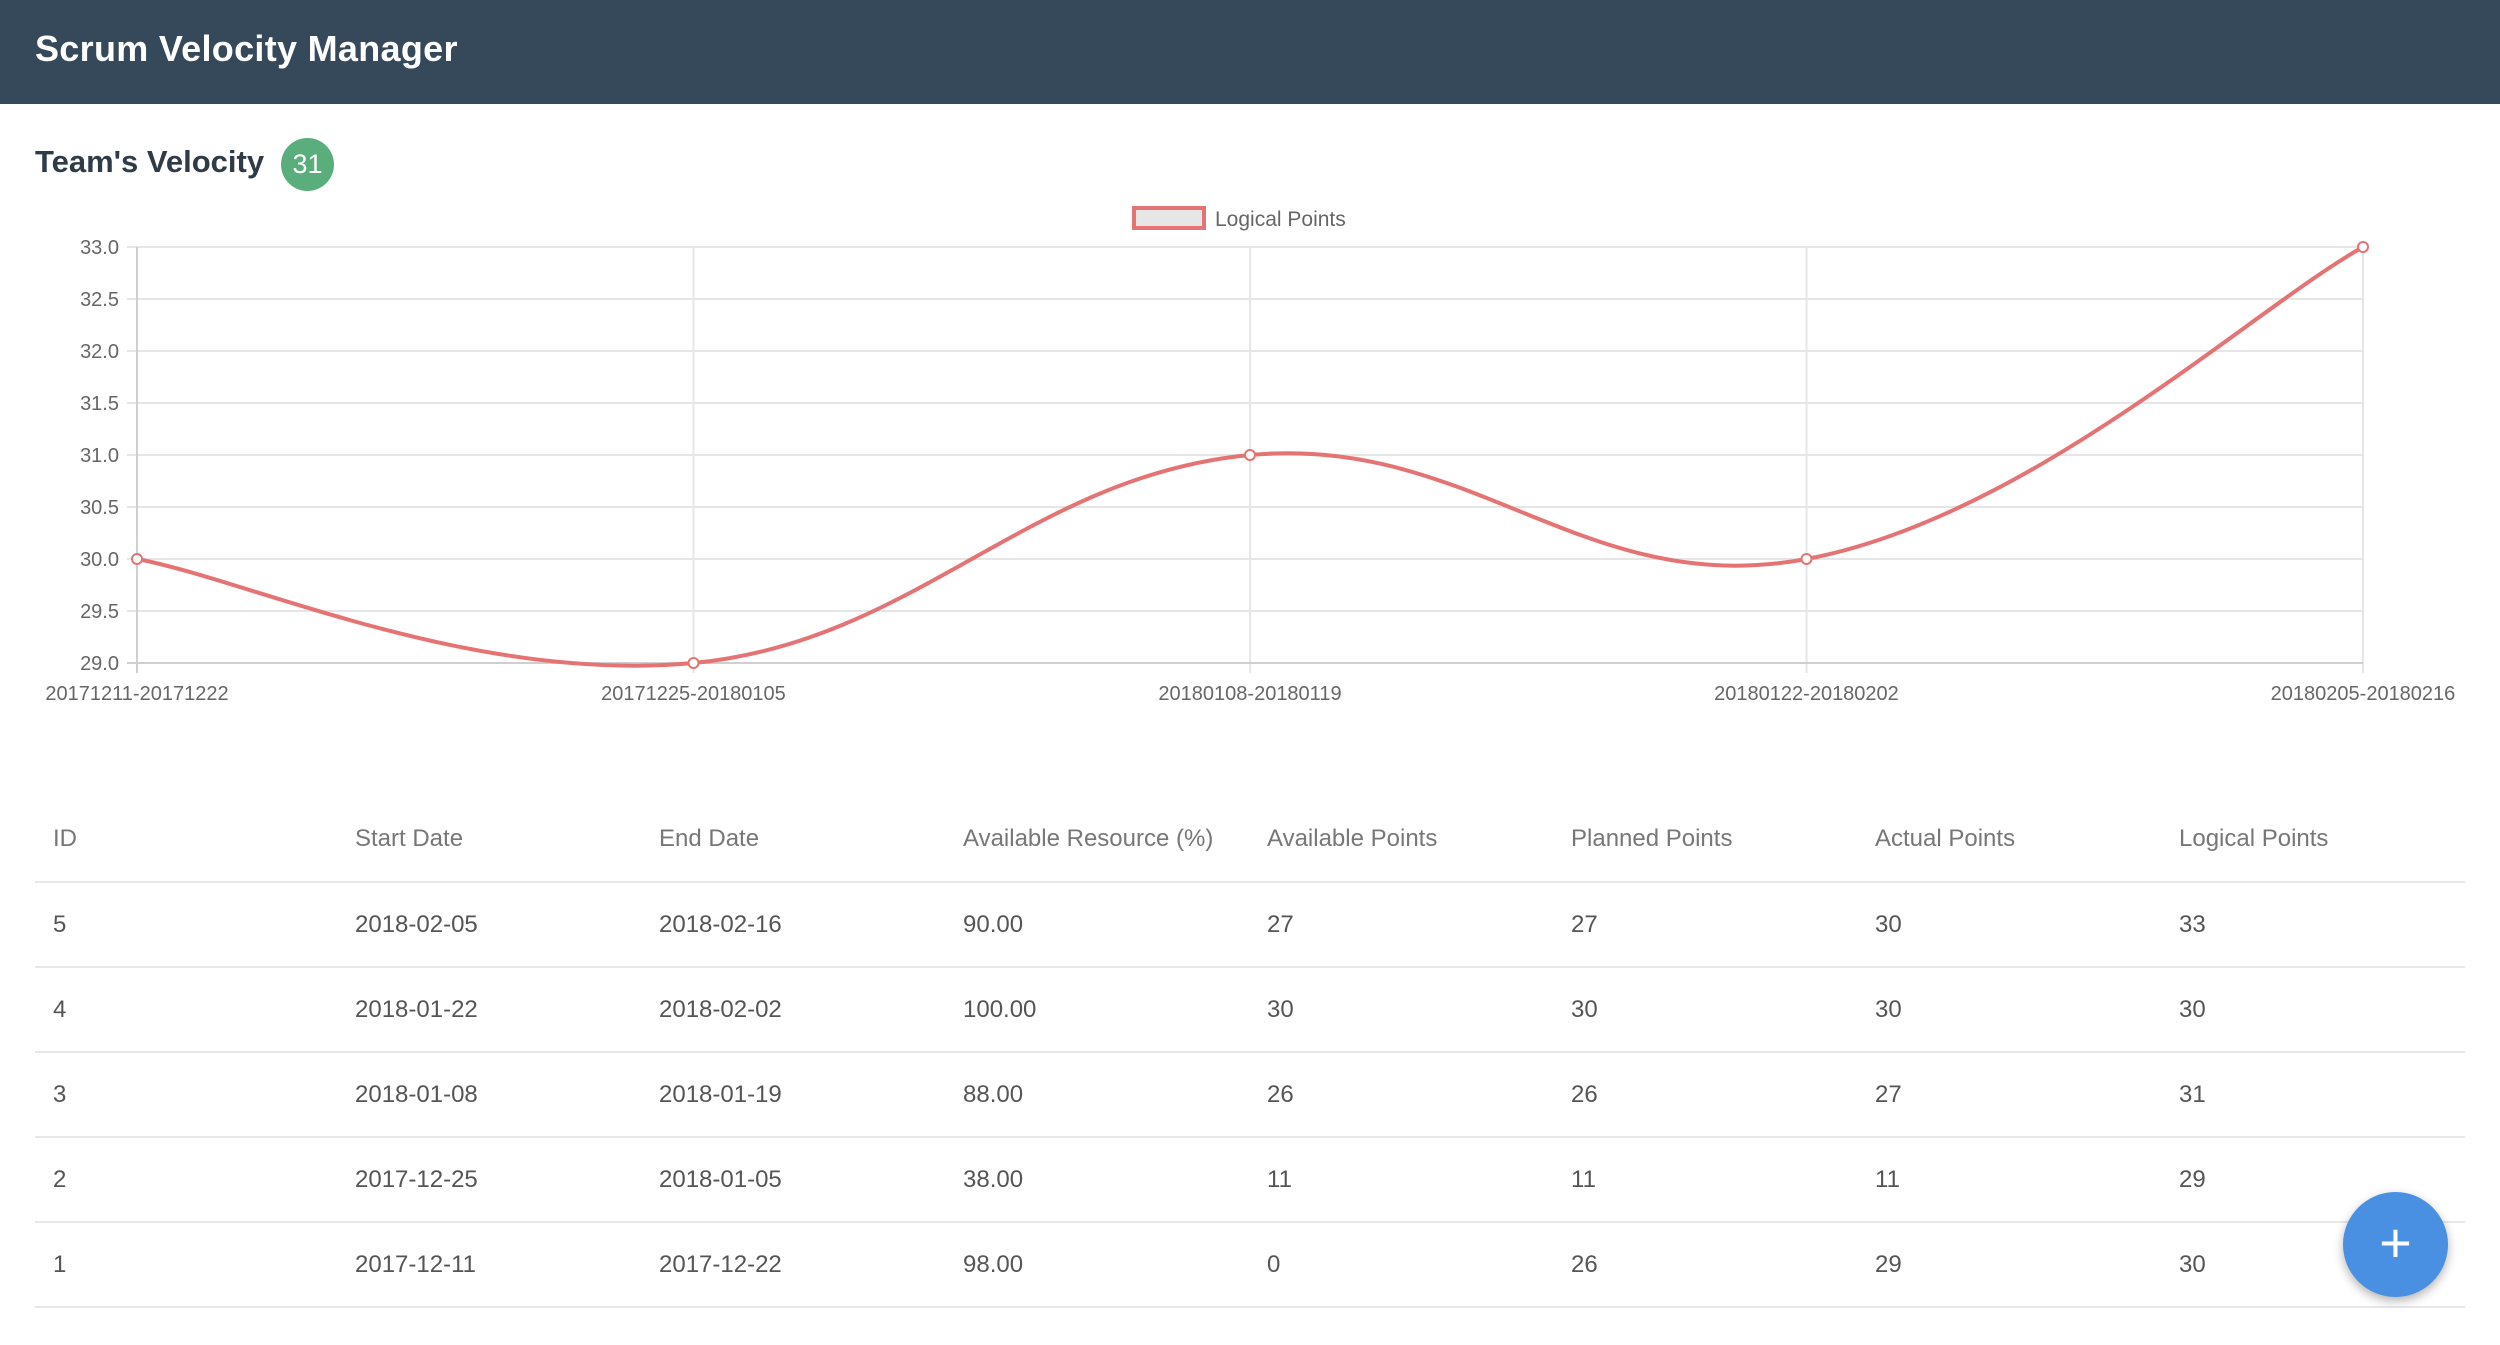 The height and width of the screenshot is (1345, 2500). What do you see at coordinates (1250, 52) in the screenshot?
I see `app-header: Scrum Velocity Manager` at bounding box center [1250, 52].